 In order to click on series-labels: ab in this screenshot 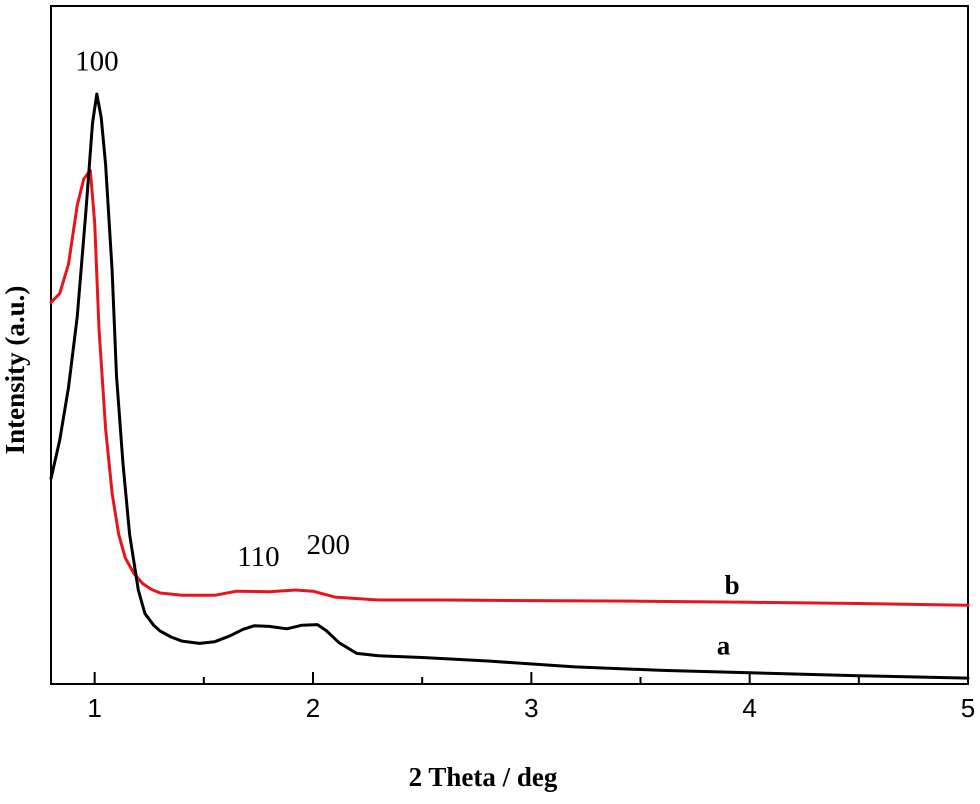, I will do `click(728, 615)`.